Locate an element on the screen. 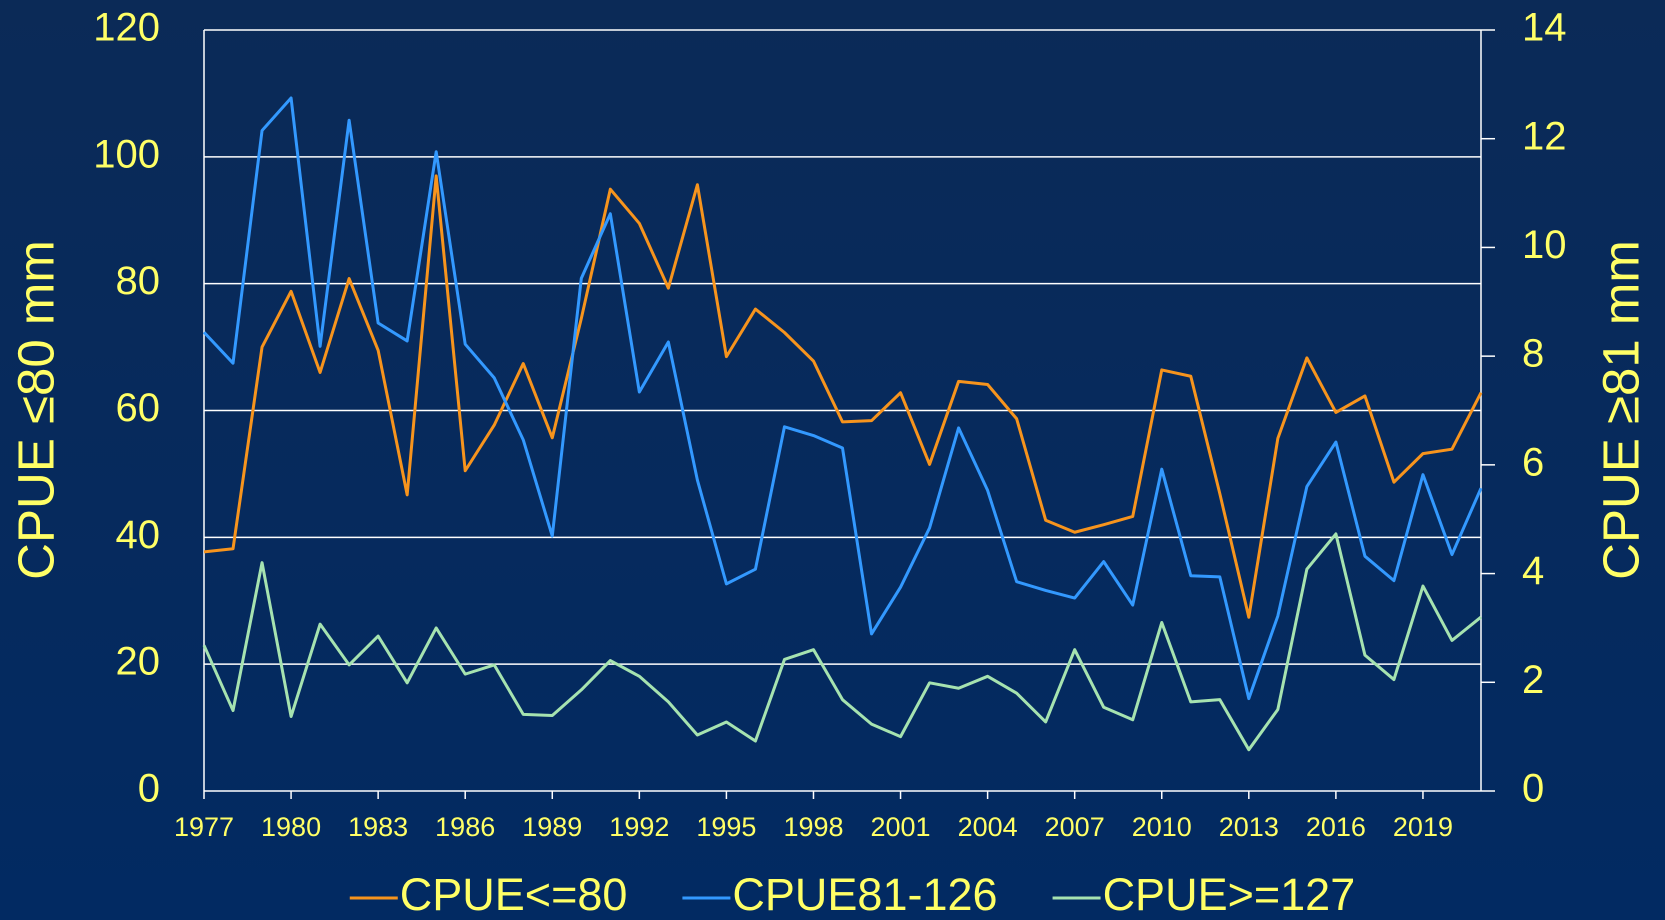 The image size is (1665, 920). y2-tick-label: 6 is located at coordinates (1533, 462).